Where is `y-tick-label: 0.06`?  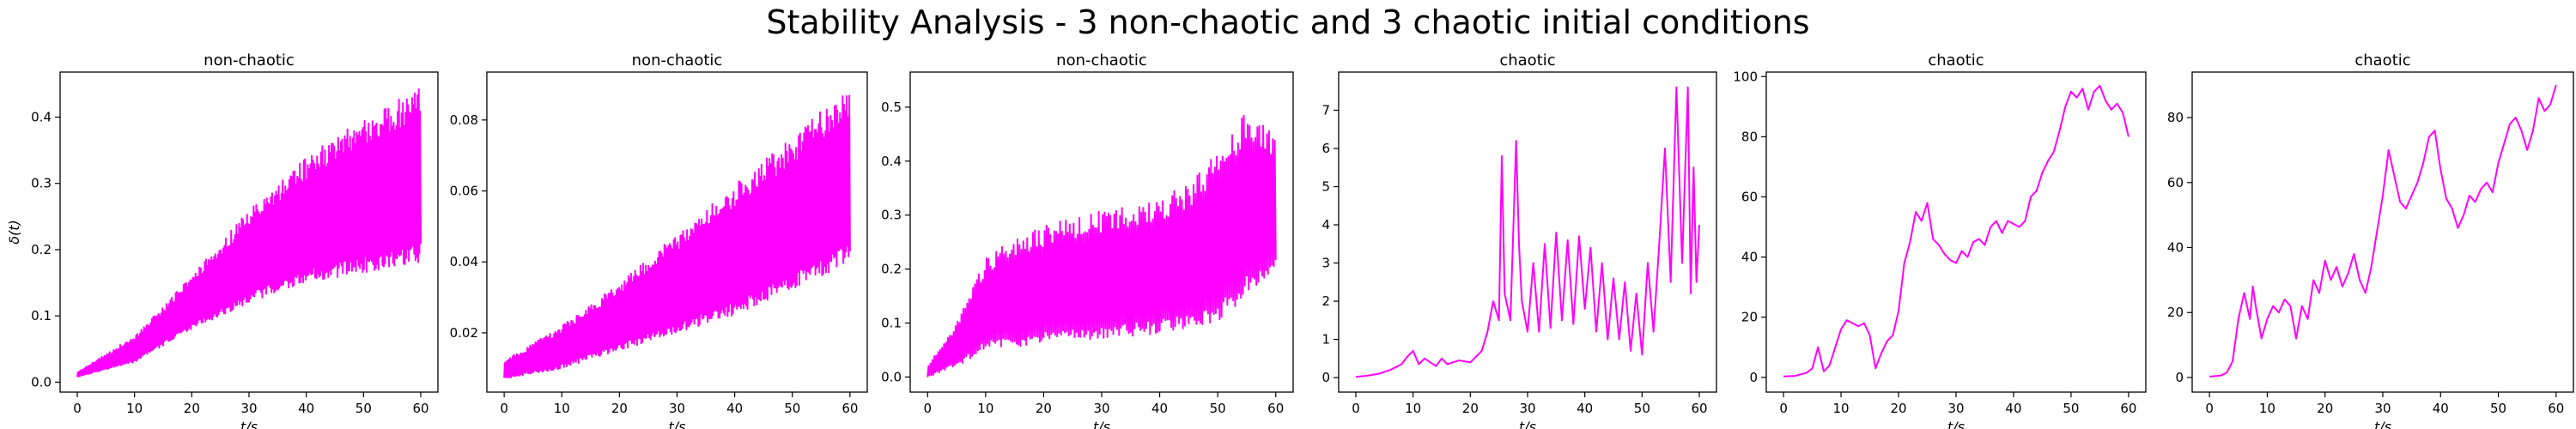 y-tick-label: 0.06 is located at coordinates (464, 191).